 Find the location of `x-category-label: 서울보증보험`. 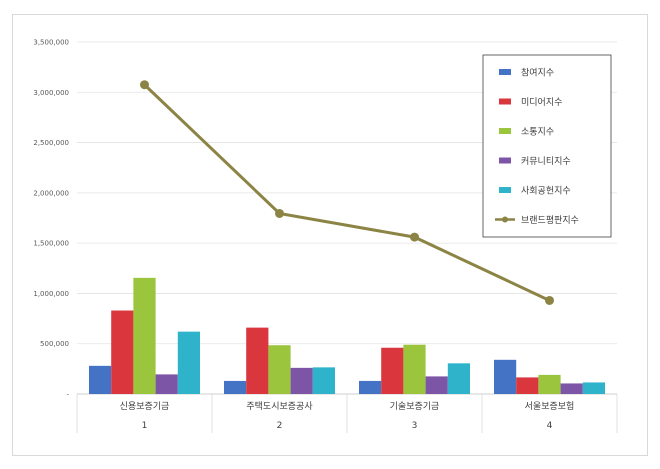

x-category-label: 서울보증보험 is located at coordinates (550, 406).